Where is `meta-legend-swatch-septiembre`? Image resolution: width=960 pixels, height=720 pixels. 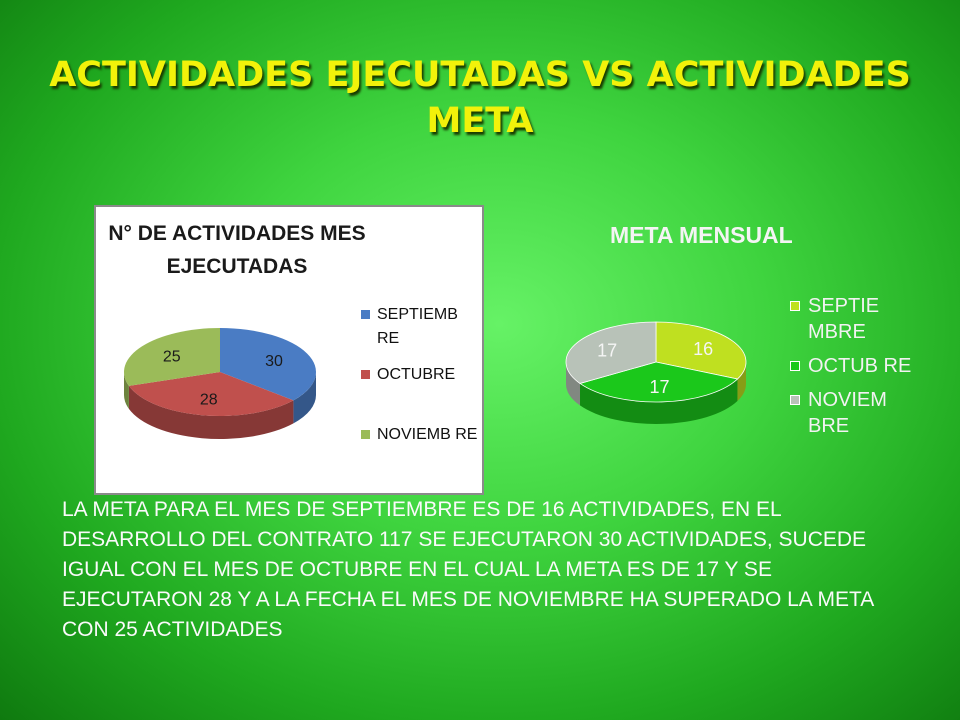
meta-legend-swatch-septiembre is located at coordinates (795, 306).